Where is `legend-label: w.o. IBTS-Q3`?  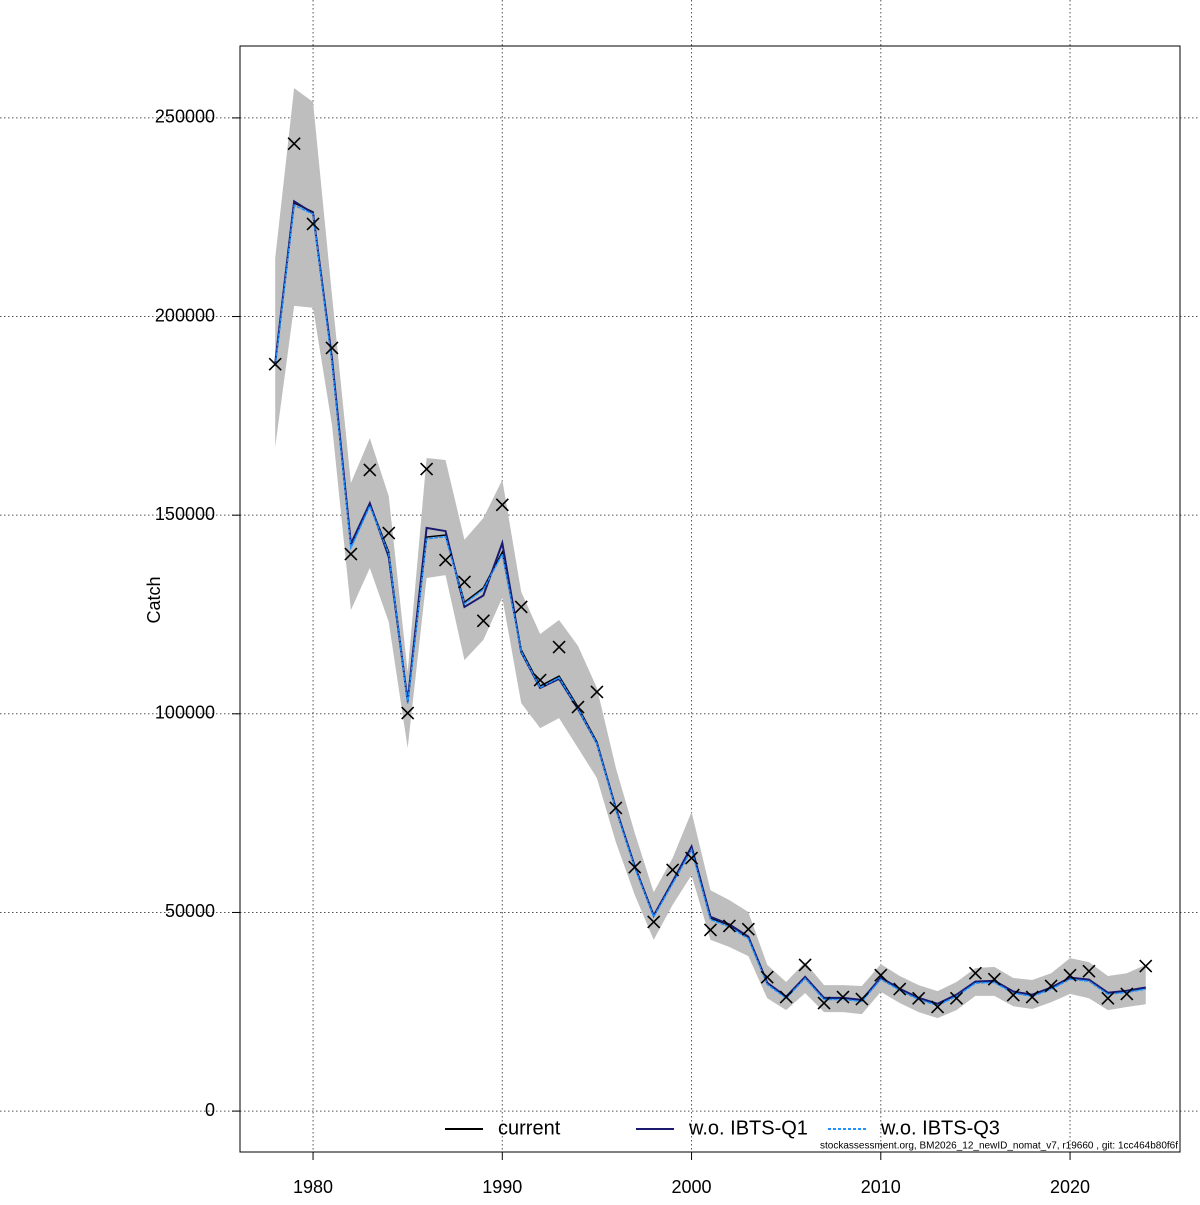
legend-label: w.o. IBTS-Q3 is located at coordinates (940, 1128).